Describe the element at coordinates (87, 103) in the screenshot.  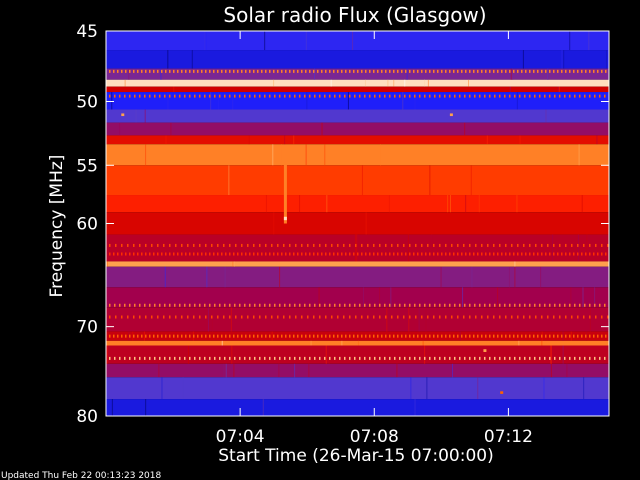
I see `y-tick-label-50: 50` at that location.